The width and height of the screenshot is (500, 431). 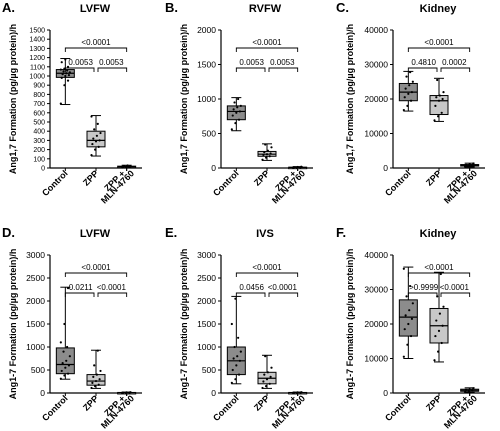 What do you see at coordinates (206, 278) in the screenshot?
I see `y-tick-label: 2500` at bounding box center [206, 278].